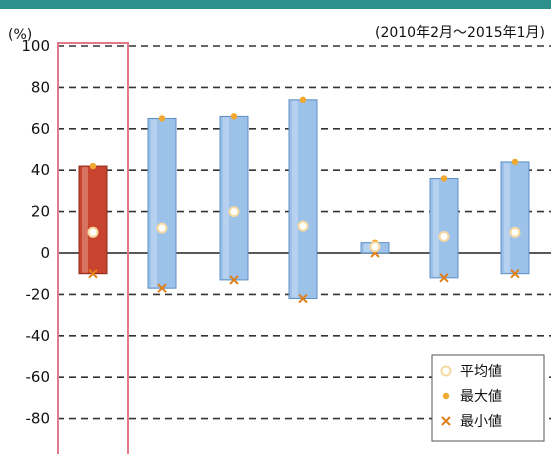  What do you see at coordinates (40, 170) in the screenshot?
I see `y-tick-label: 40` at bounding box center [40, 170].